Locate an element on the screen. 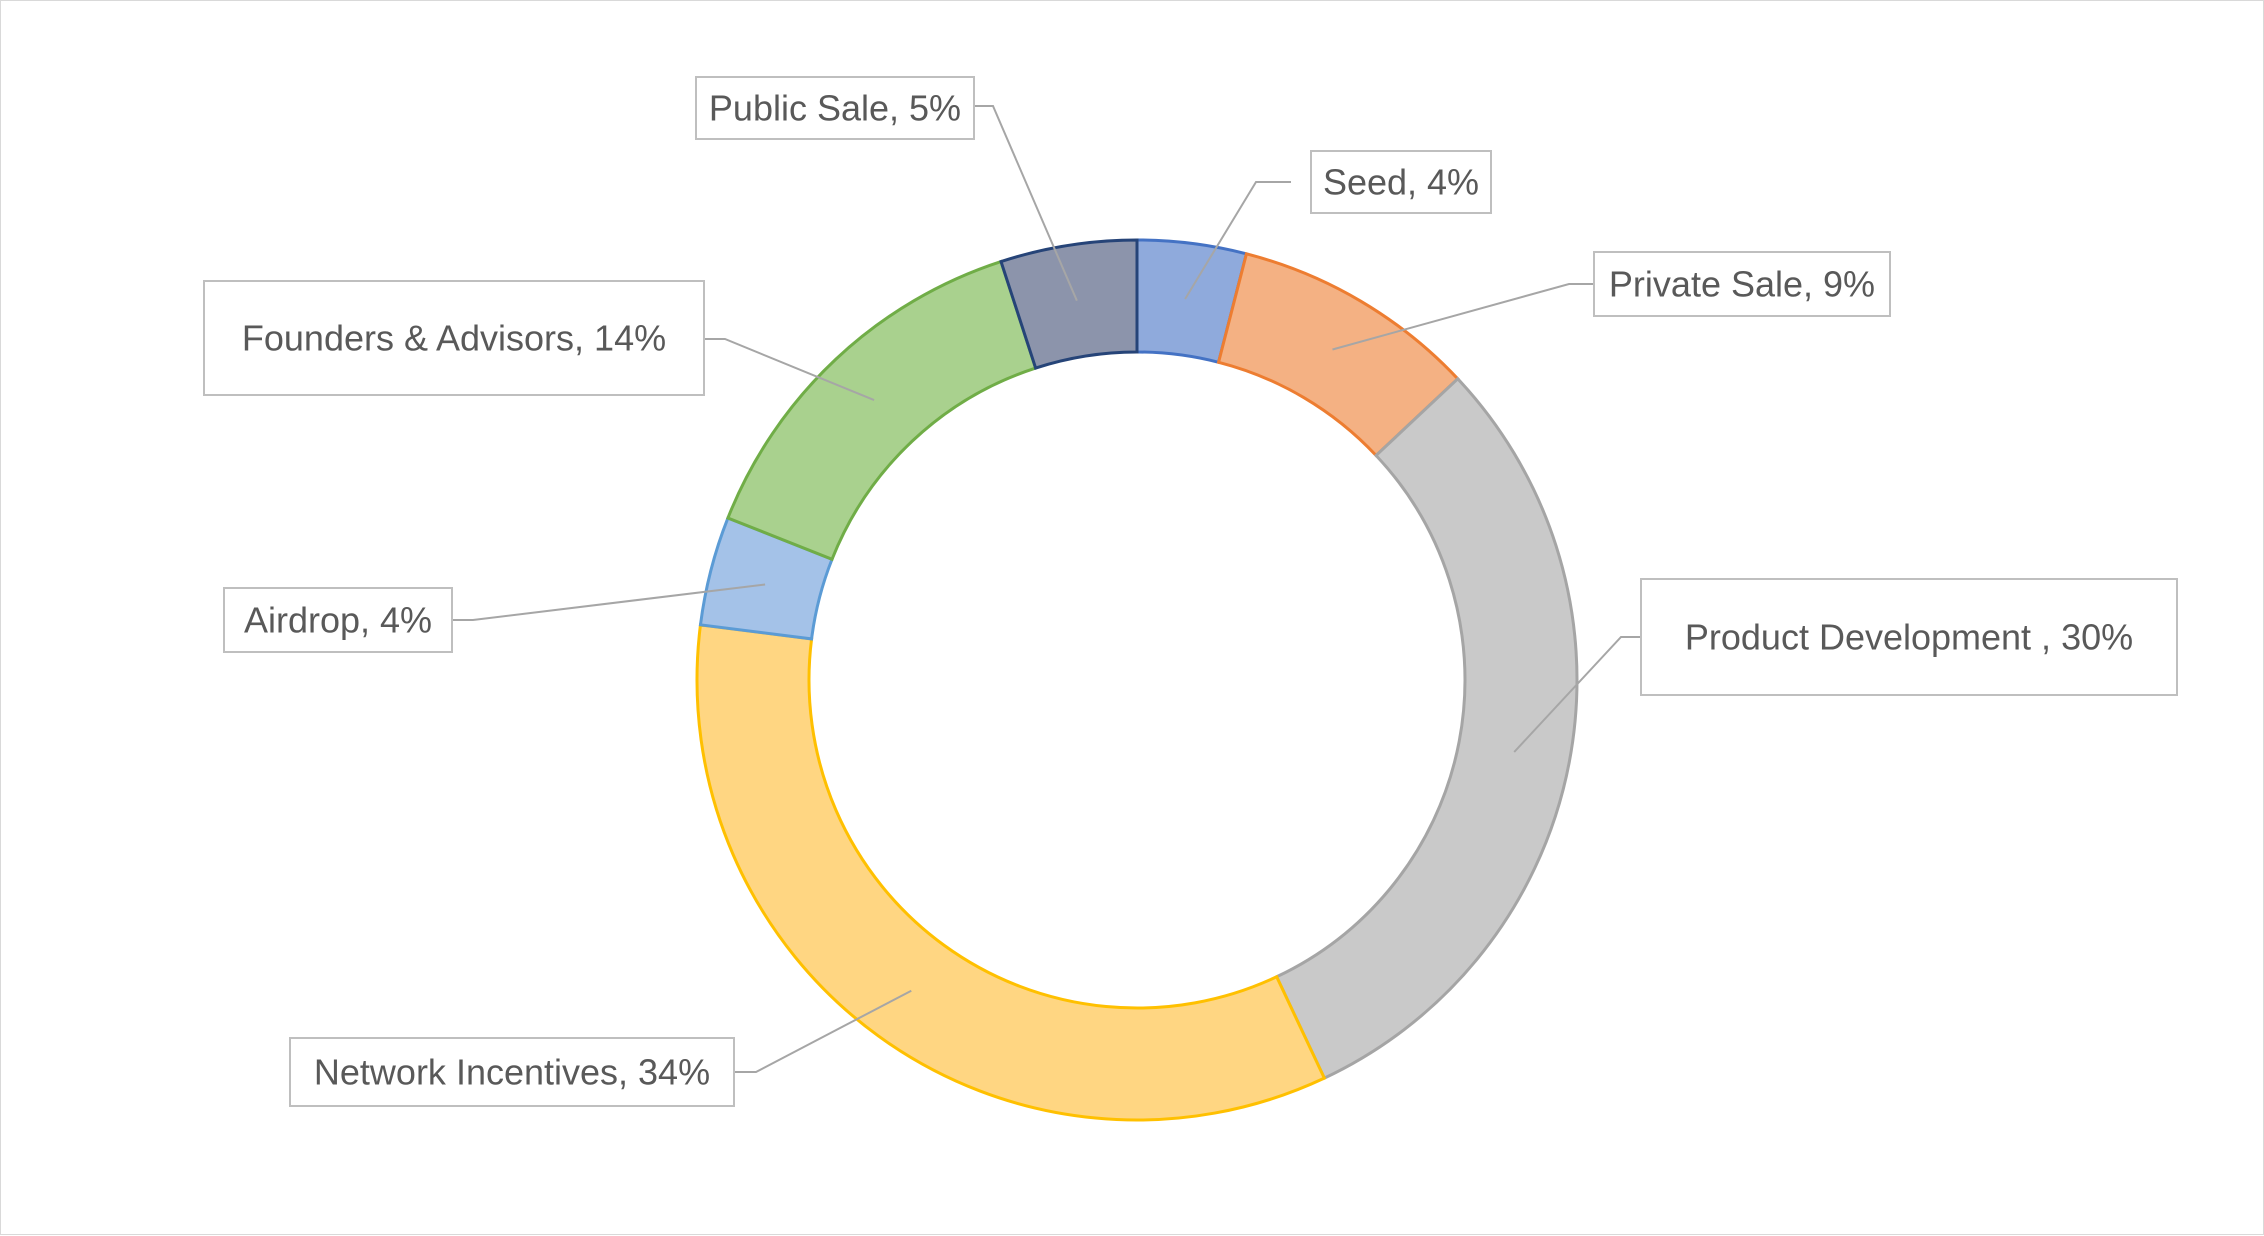 The height and width of the screenshot is (1236, 2264). data-label-box-seed is located at coordinates (1401, 182).